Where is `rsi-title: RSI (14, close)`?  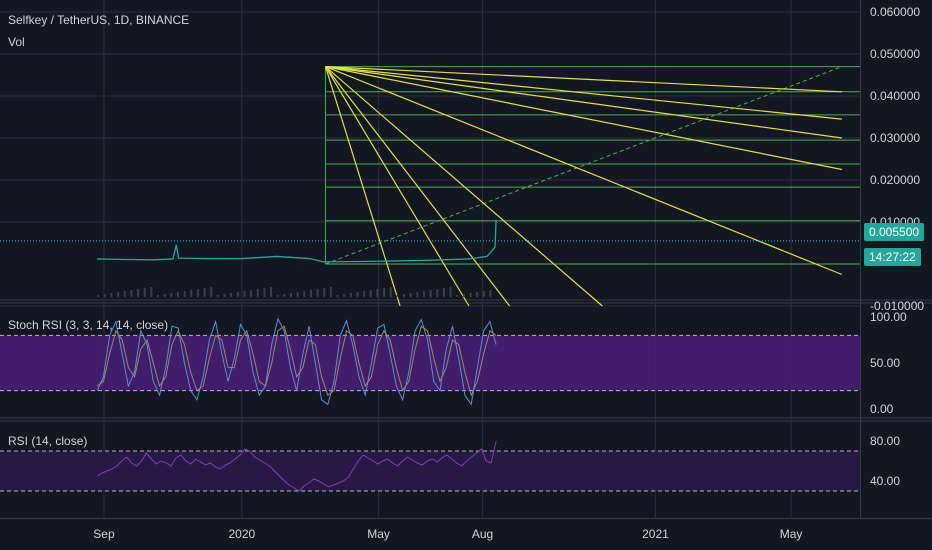
rsi-title: RSI (14, close) is located at coordinates (48, 441).